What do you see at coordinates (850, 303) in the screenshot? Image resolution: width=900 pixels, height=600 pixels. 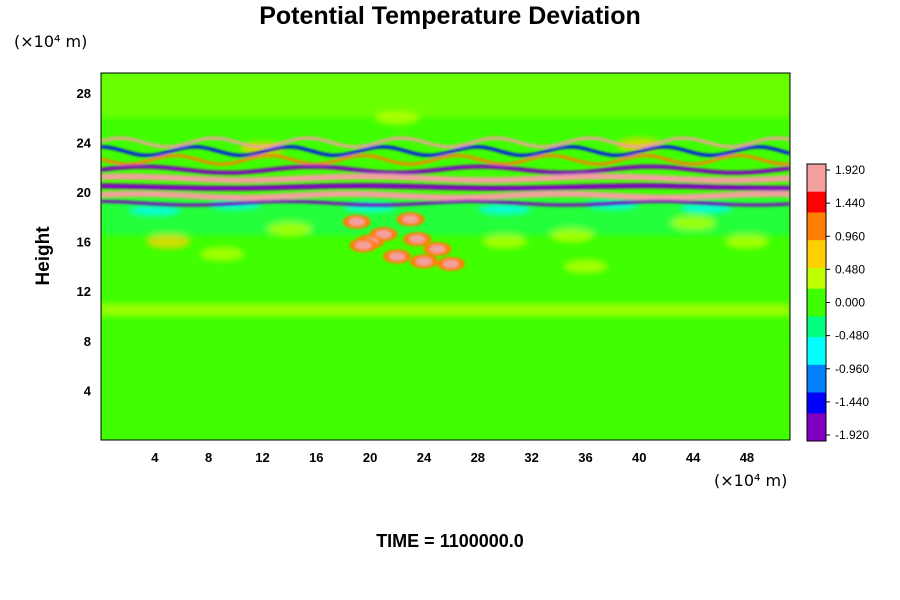 I see `colorbar-label: 0.000` at bounding box center [850, 303].